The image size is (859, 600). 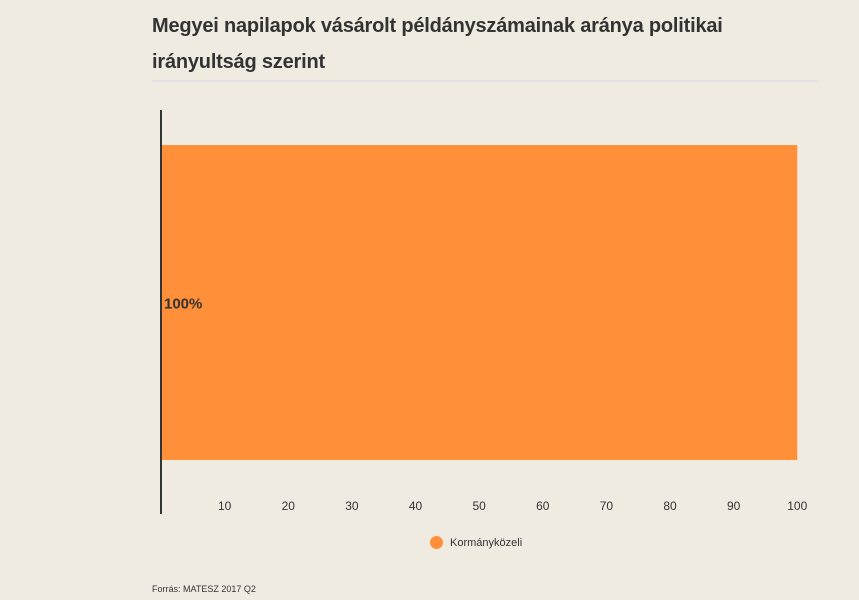 I want to click on legend-label-kormanykozeli: Kormányközeli, so click(x=486, y=542).